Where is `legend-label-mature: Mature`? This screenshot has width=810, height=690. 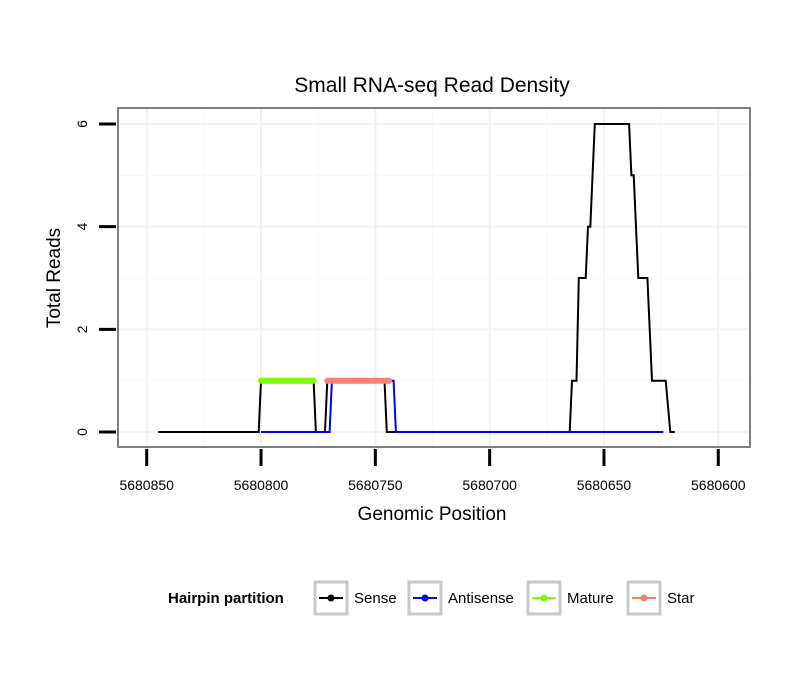
legend-label-mature: Mature is located at coordinates (590, 598).